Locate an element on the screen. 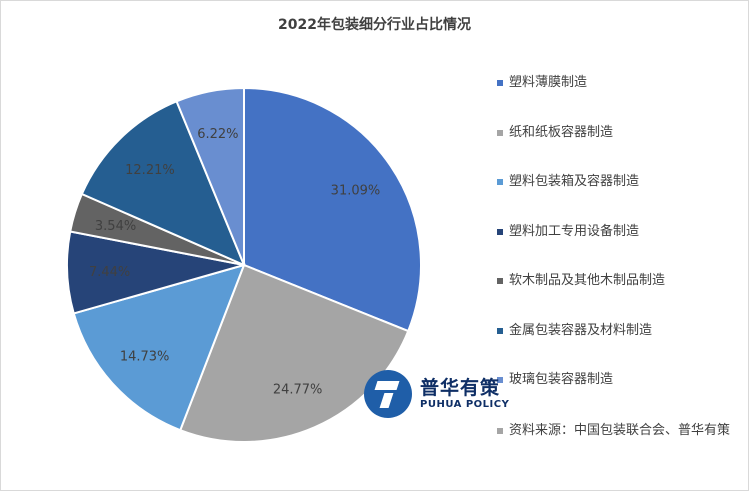  legend-item-1: 纸和纸板容器制造 is located at coordinates (619, 147).